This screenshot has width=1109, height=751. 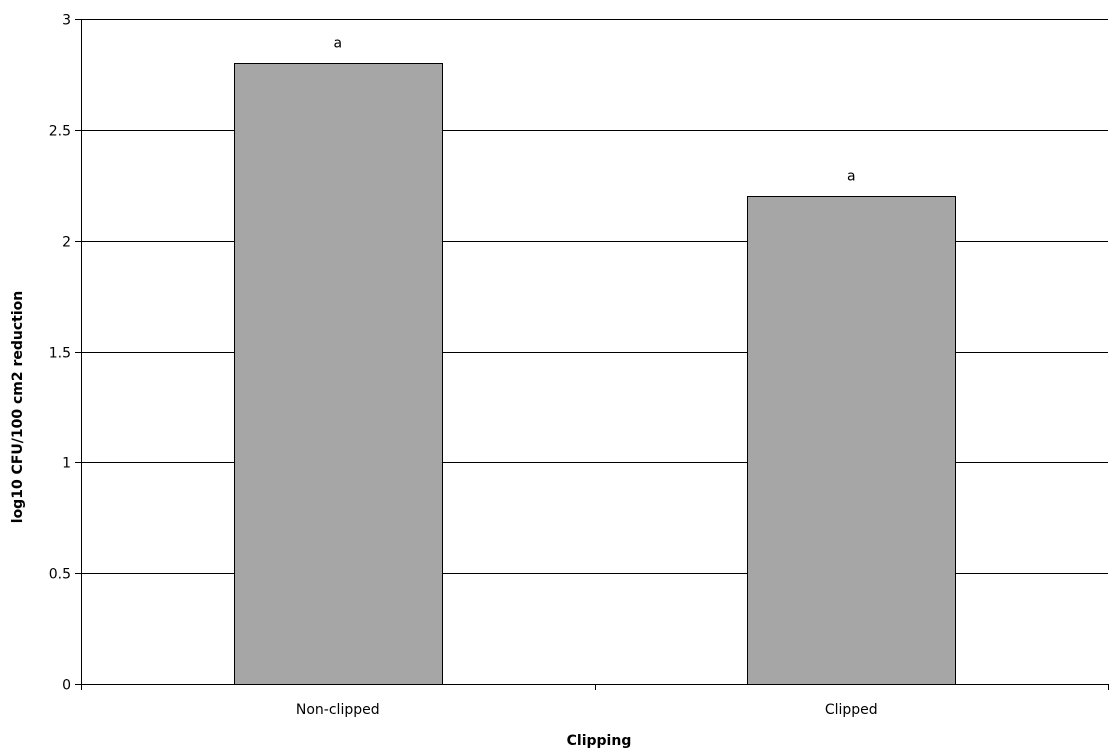 I want to click on bar-clipped, so click(x=851, y=440).